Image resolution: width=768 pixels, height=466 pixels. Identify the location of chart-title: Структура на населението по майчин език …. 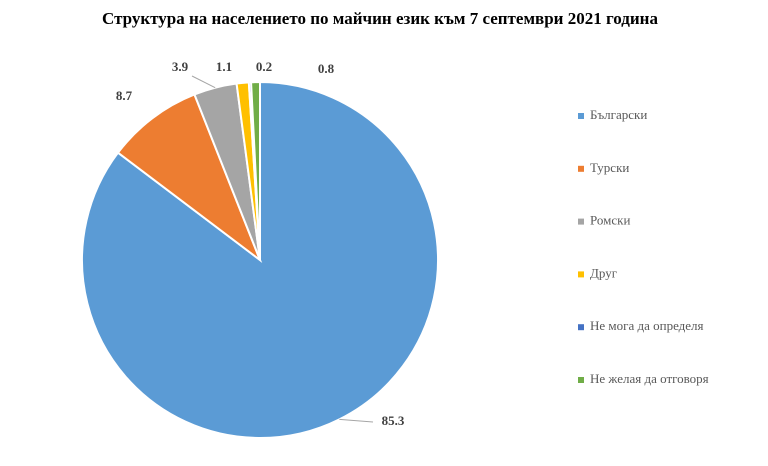
(380, 18).